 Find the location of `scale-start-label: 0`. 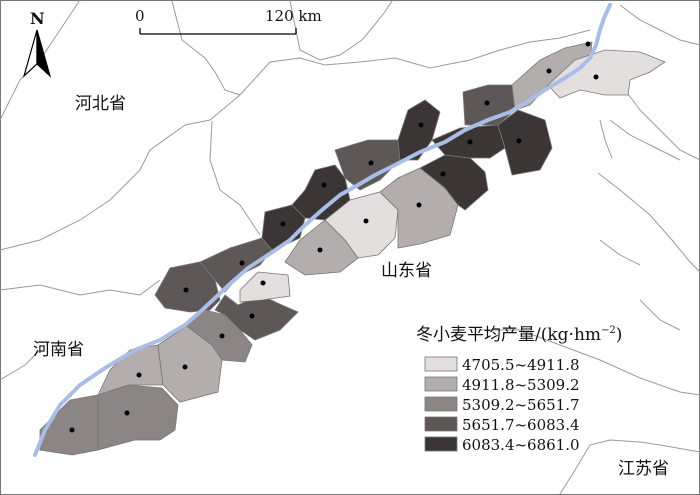

scale-start-label: 0 is located at coordinates (140, 16).